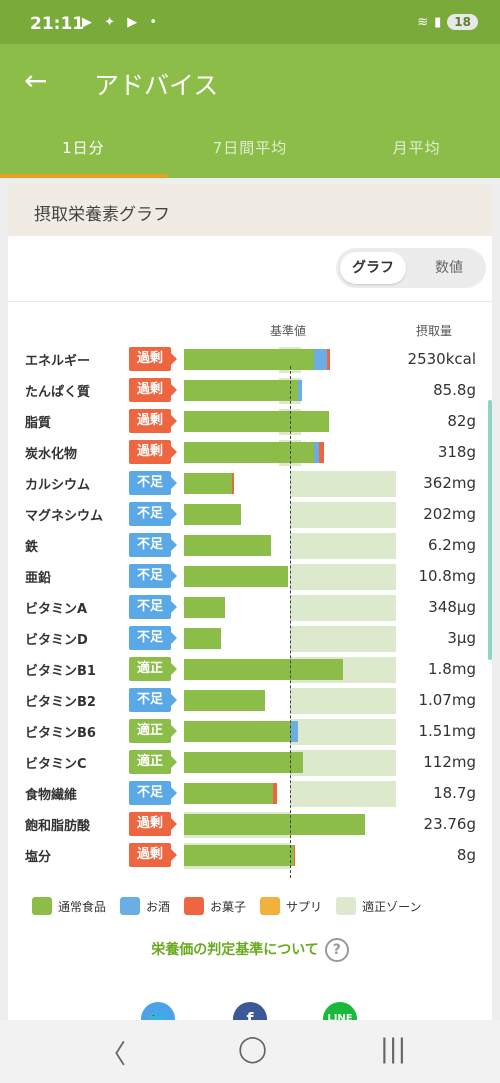 This screenshot has width=500, height=1083. What do you see at coordinates (373, 268) in the screenshot?
I see `graph-toggle-button: グラフ` at bounding box center [373, 268].